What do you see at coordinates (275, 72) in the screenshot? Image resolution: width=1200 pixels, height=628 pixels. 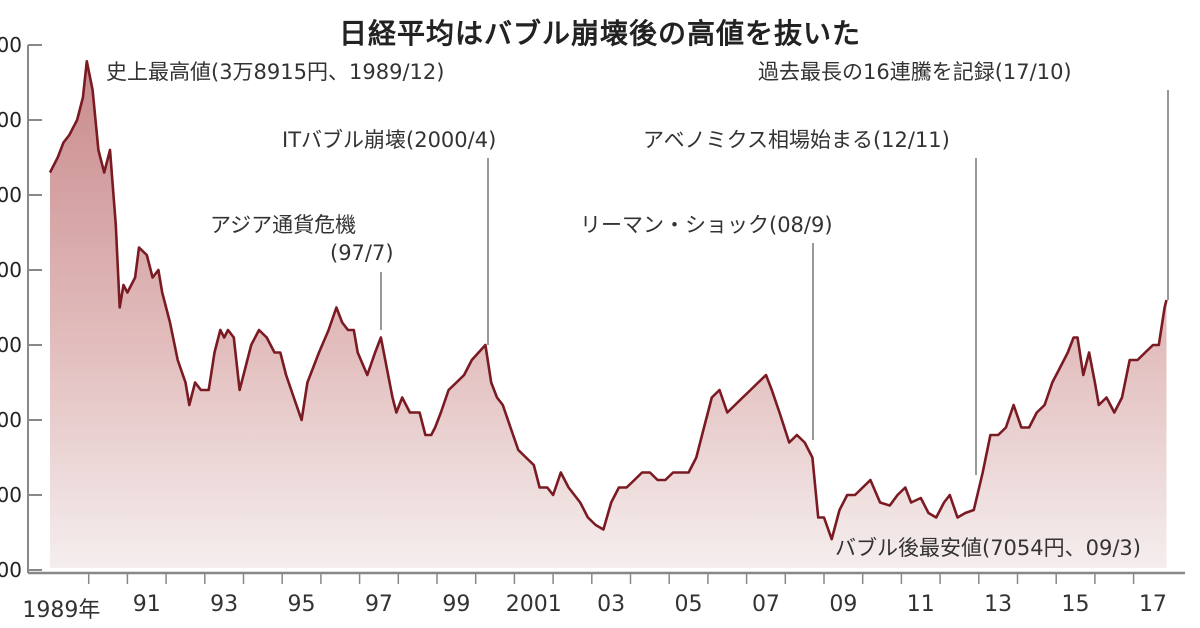 I see `annotation-alltime-high: 史上最高値(3万8915円、1989/12)` at bounding box center [275, 72].